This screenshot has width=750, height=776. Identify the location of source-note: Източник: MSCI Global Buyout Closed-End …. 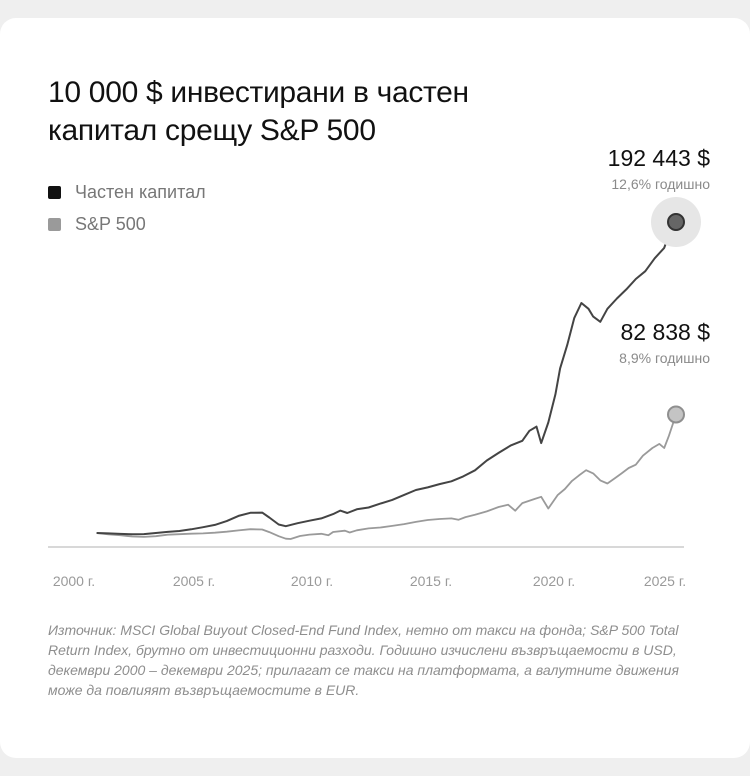
(363, 660).